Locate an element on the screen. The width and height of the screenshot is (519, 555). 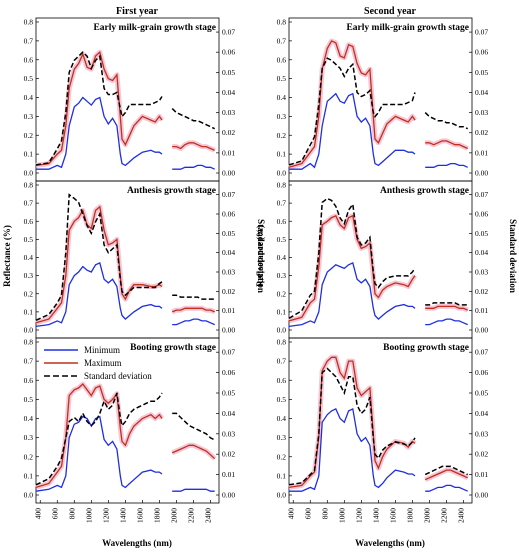
legend: Minimum Maximum Standard deviation is located at coordinates (98, 363).